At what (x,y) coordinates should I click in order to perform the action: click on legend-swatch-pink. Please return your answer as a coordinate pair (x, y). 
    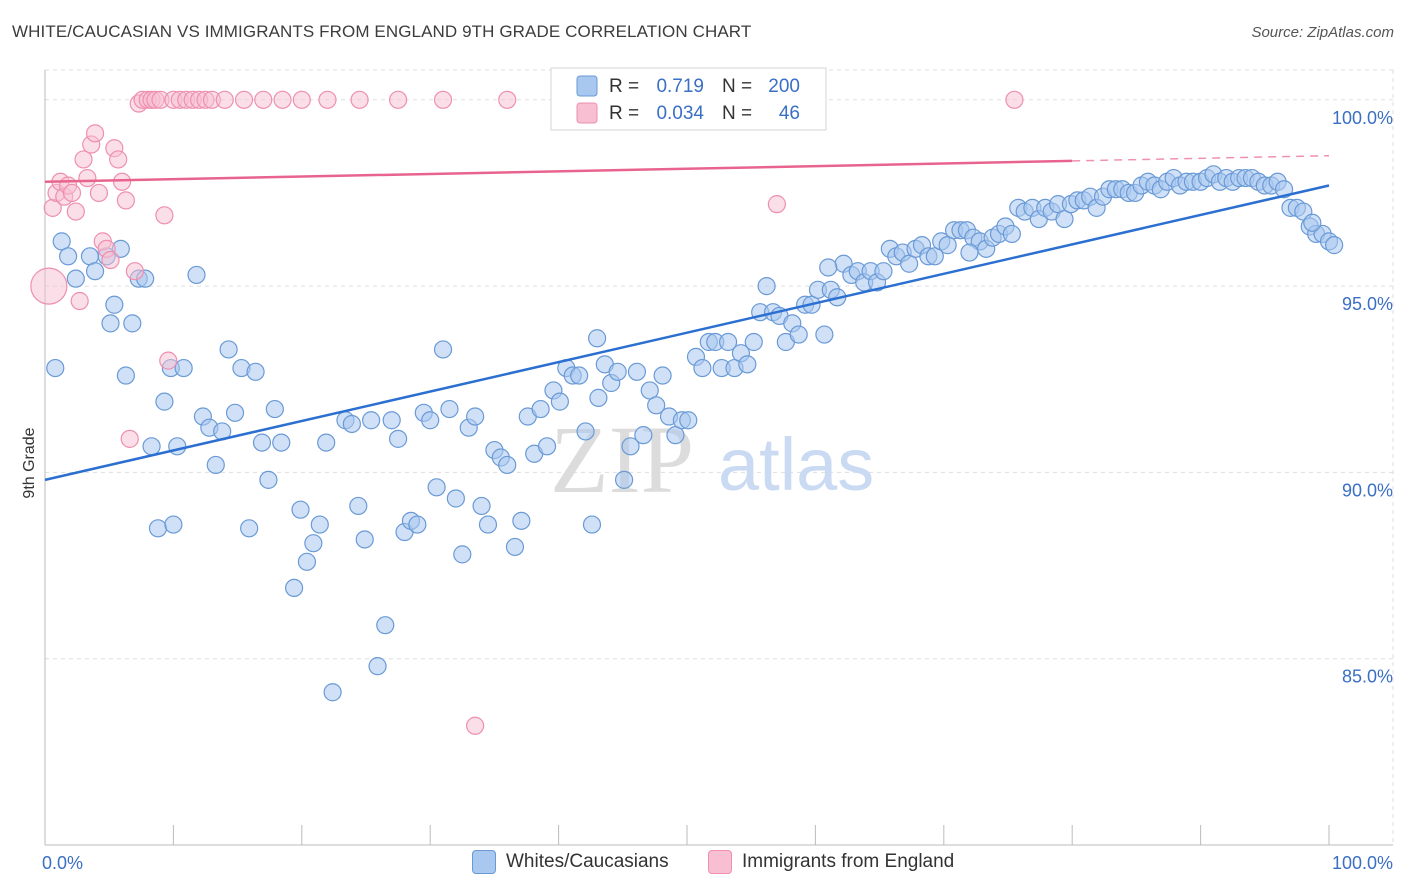
    Looking at the image, I should click on (587, 113).